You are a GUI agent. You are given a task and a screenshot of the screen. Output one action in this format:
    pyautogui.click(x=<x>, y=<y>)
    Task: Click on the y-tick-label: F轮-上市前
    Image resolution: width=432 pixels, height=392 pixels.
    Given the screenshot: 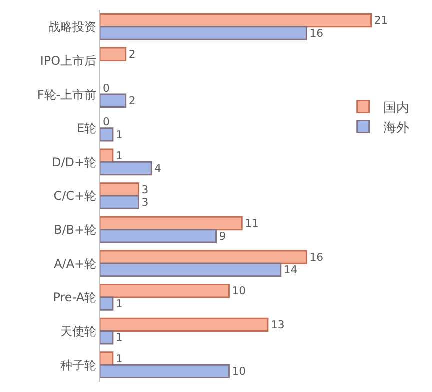 What is the action you would take?
    pyautogui.click(x=67, y=95)
    